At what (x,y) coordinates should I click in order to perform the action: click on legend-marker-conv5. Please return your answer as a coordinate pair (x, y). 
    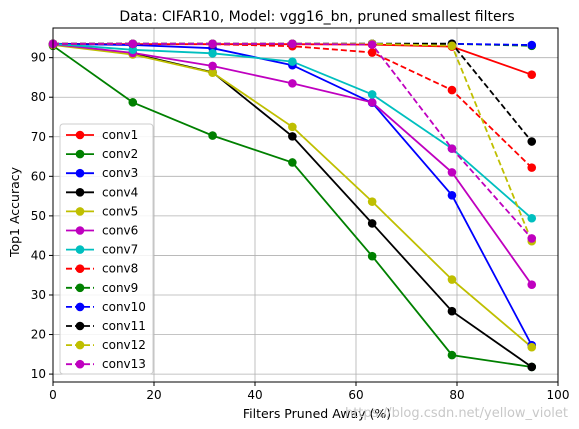
    Looking at the image, I should click on (80, 211).